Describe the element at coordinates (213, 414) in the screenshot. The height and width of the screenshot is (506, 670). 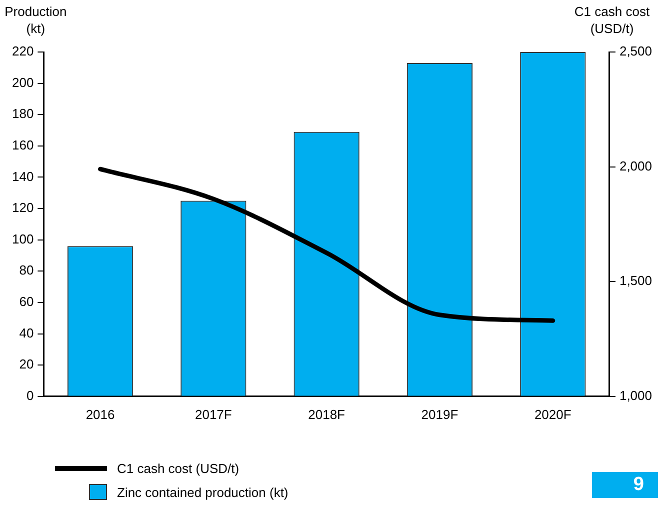
I see `x-tick-label: 2017F` at that location.